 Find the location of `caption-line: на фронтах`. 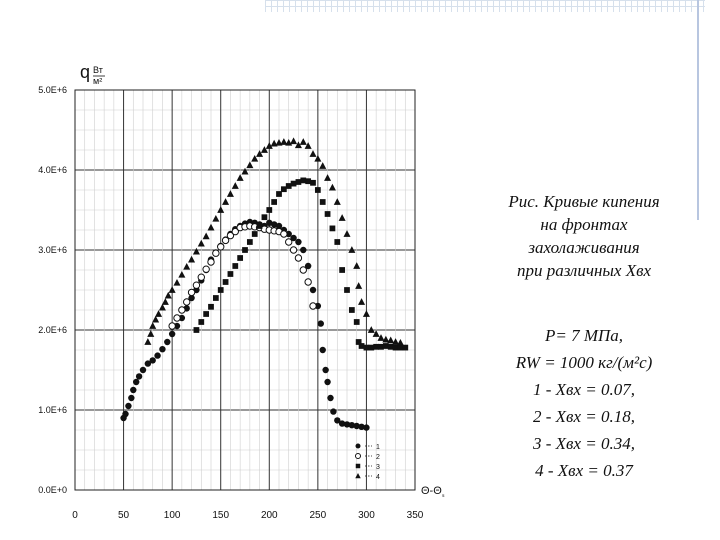

caption-line: на фронтах is located at coordinates (584, 224).